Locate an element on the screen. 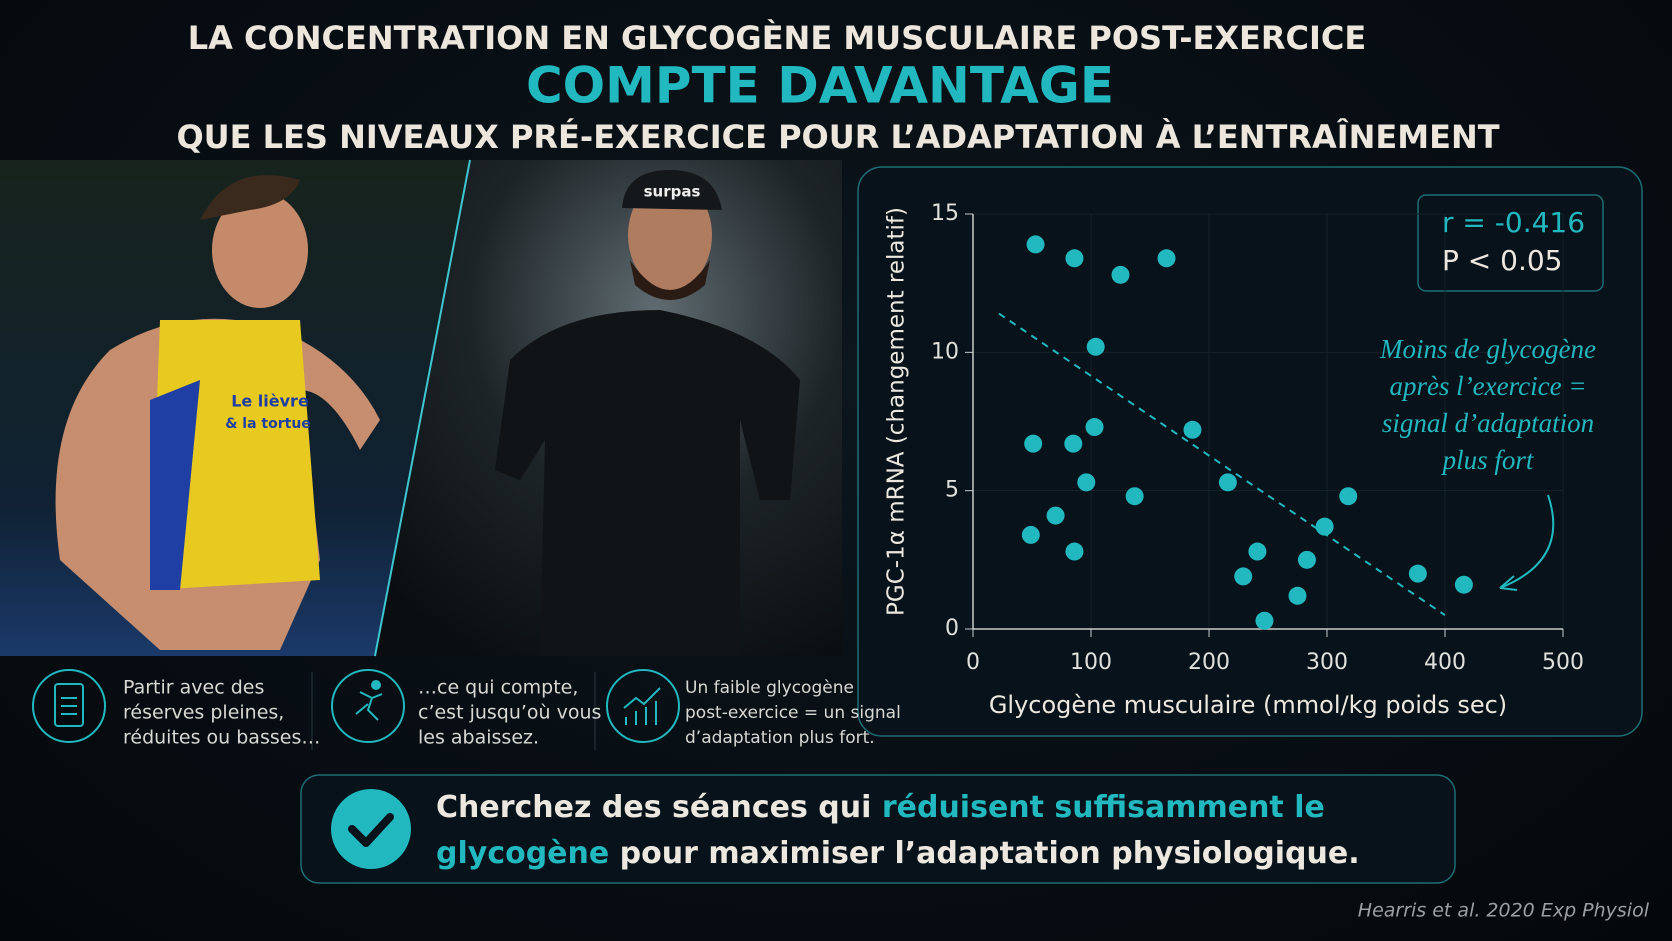 The image size is (1672, 941). x-tick-label: 100 is located at coordinates (1091, 662).